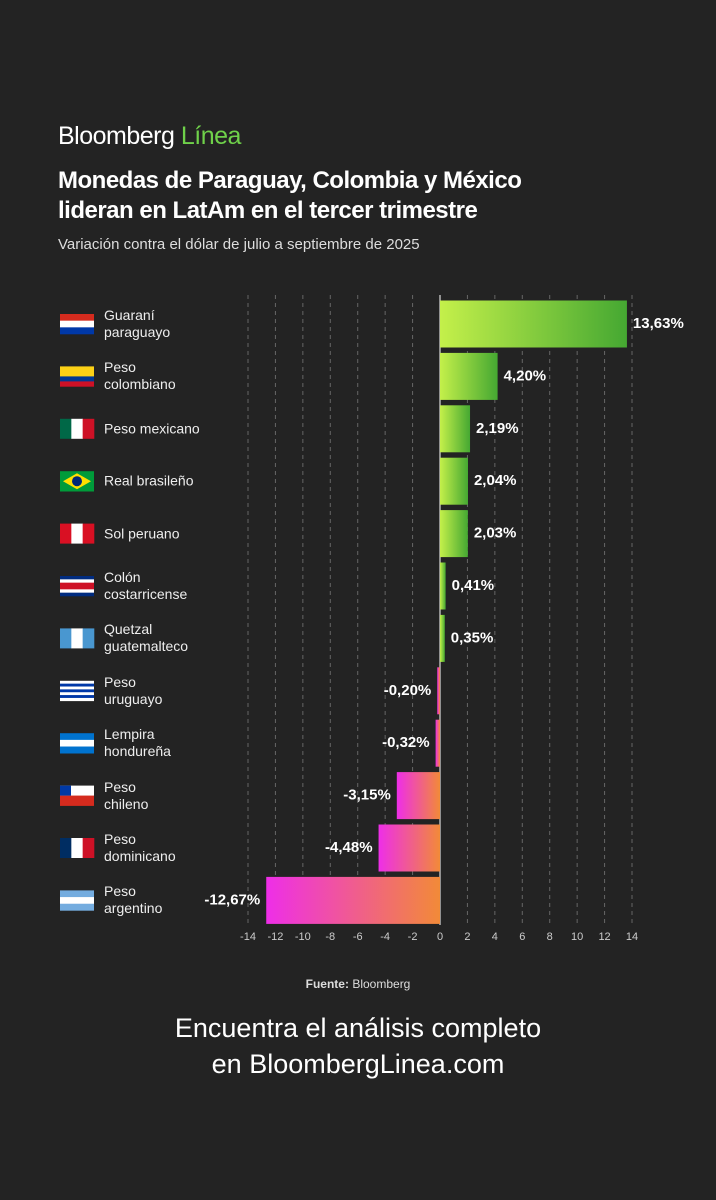  I want to click on x-tick-label: -8, so click(330, 937).